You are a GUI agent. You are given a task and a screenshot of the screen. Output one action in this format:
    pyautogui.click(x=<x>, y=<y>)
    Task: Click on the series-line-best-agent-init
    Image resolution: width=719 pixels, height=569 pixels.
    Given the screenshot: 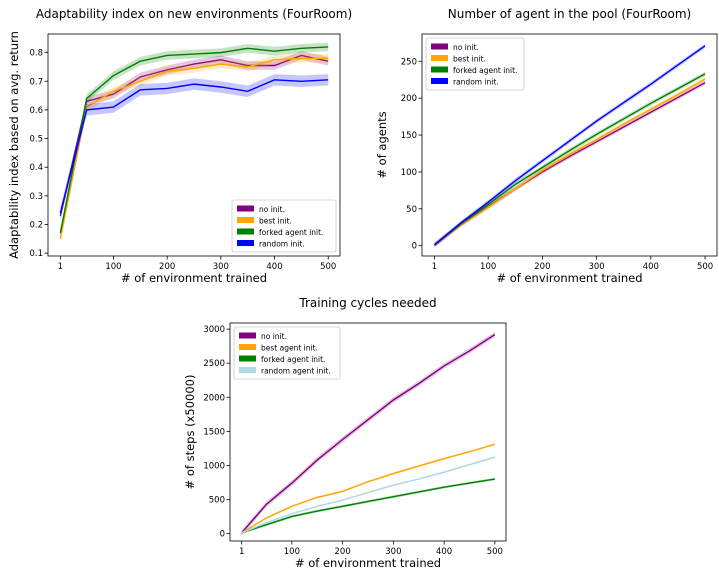 What is the action you would take?
    pyautogui.click(x=368, y=488)
    